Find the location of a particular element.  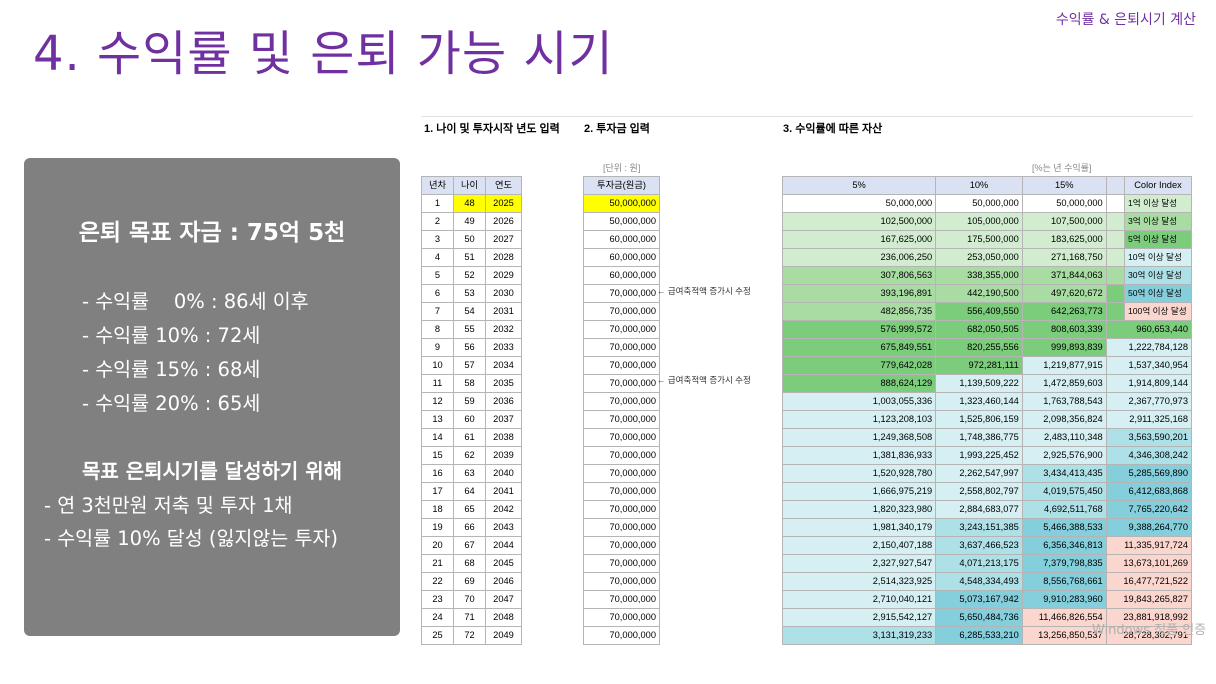

return-line-10: - 수익률 10% : 72세 is located at coordinates (171, 335).